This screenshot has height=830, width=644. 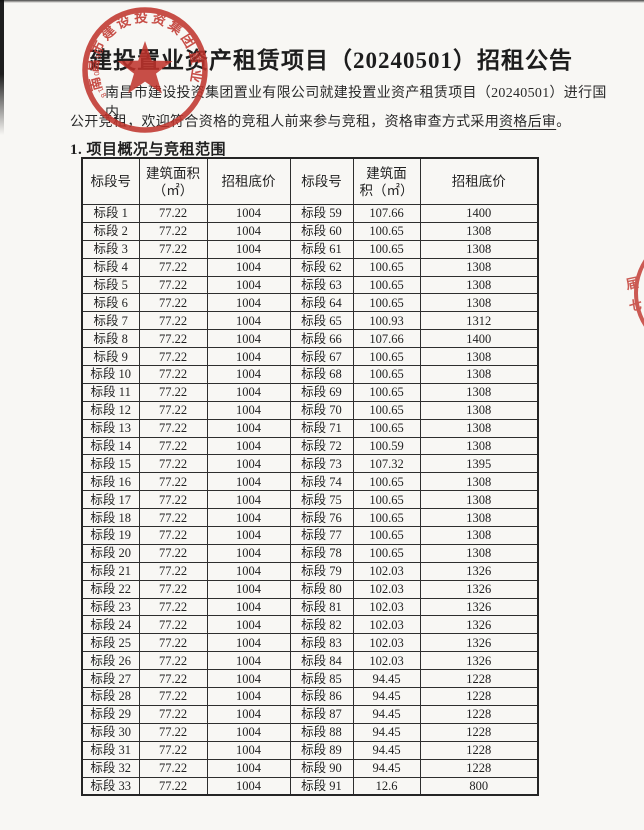 What do you see at coordinates (321, 231) in the screenshot?
I see `lot-cell: 标段 60` at bounding box center [321, 231].